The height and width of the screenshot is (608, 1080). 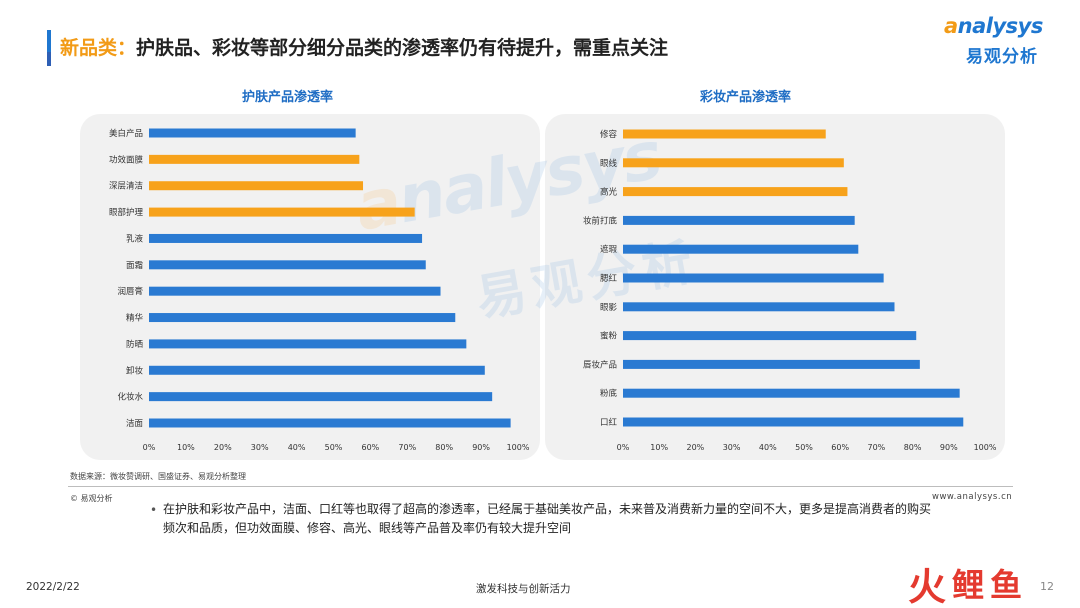 I want to click on brand-watermark: 火鲤鱼, so click(x=965, y=586).